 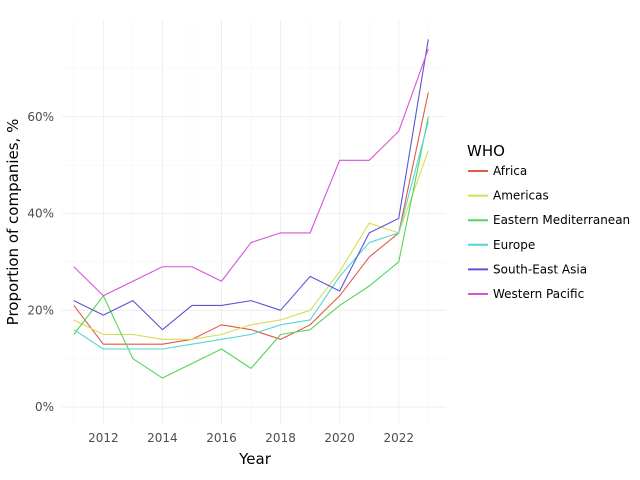 What do you see at coordinates (339, 438) in the screenshot?
I see `x-tick-label: 2020` at bounding box center [339, 438].